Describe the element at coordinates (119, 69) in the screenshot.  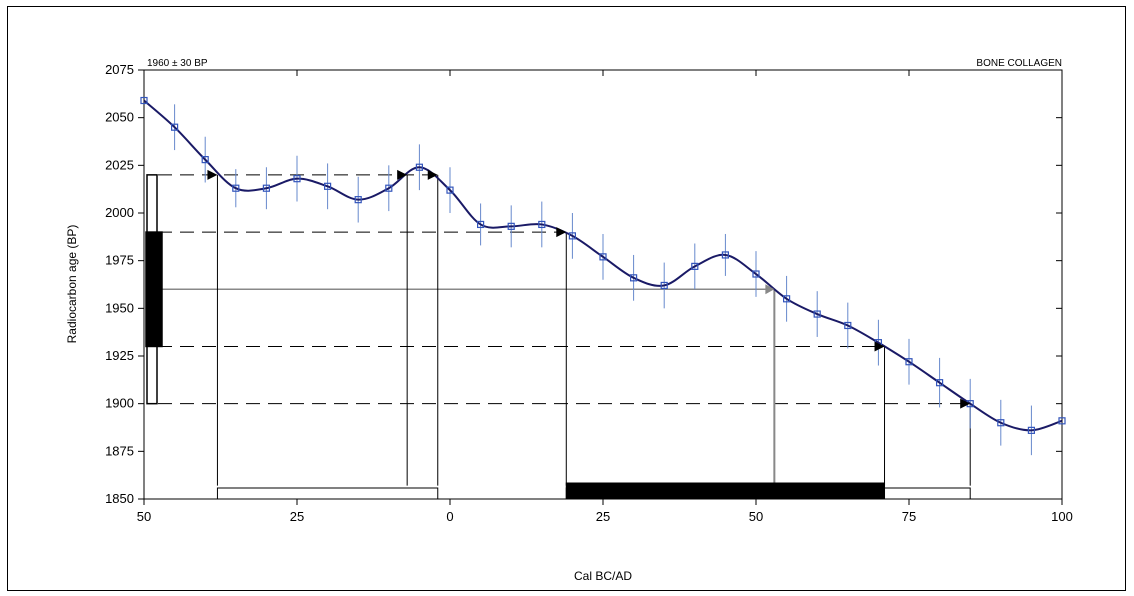
I see `y-tick-label: 2075` at that location.